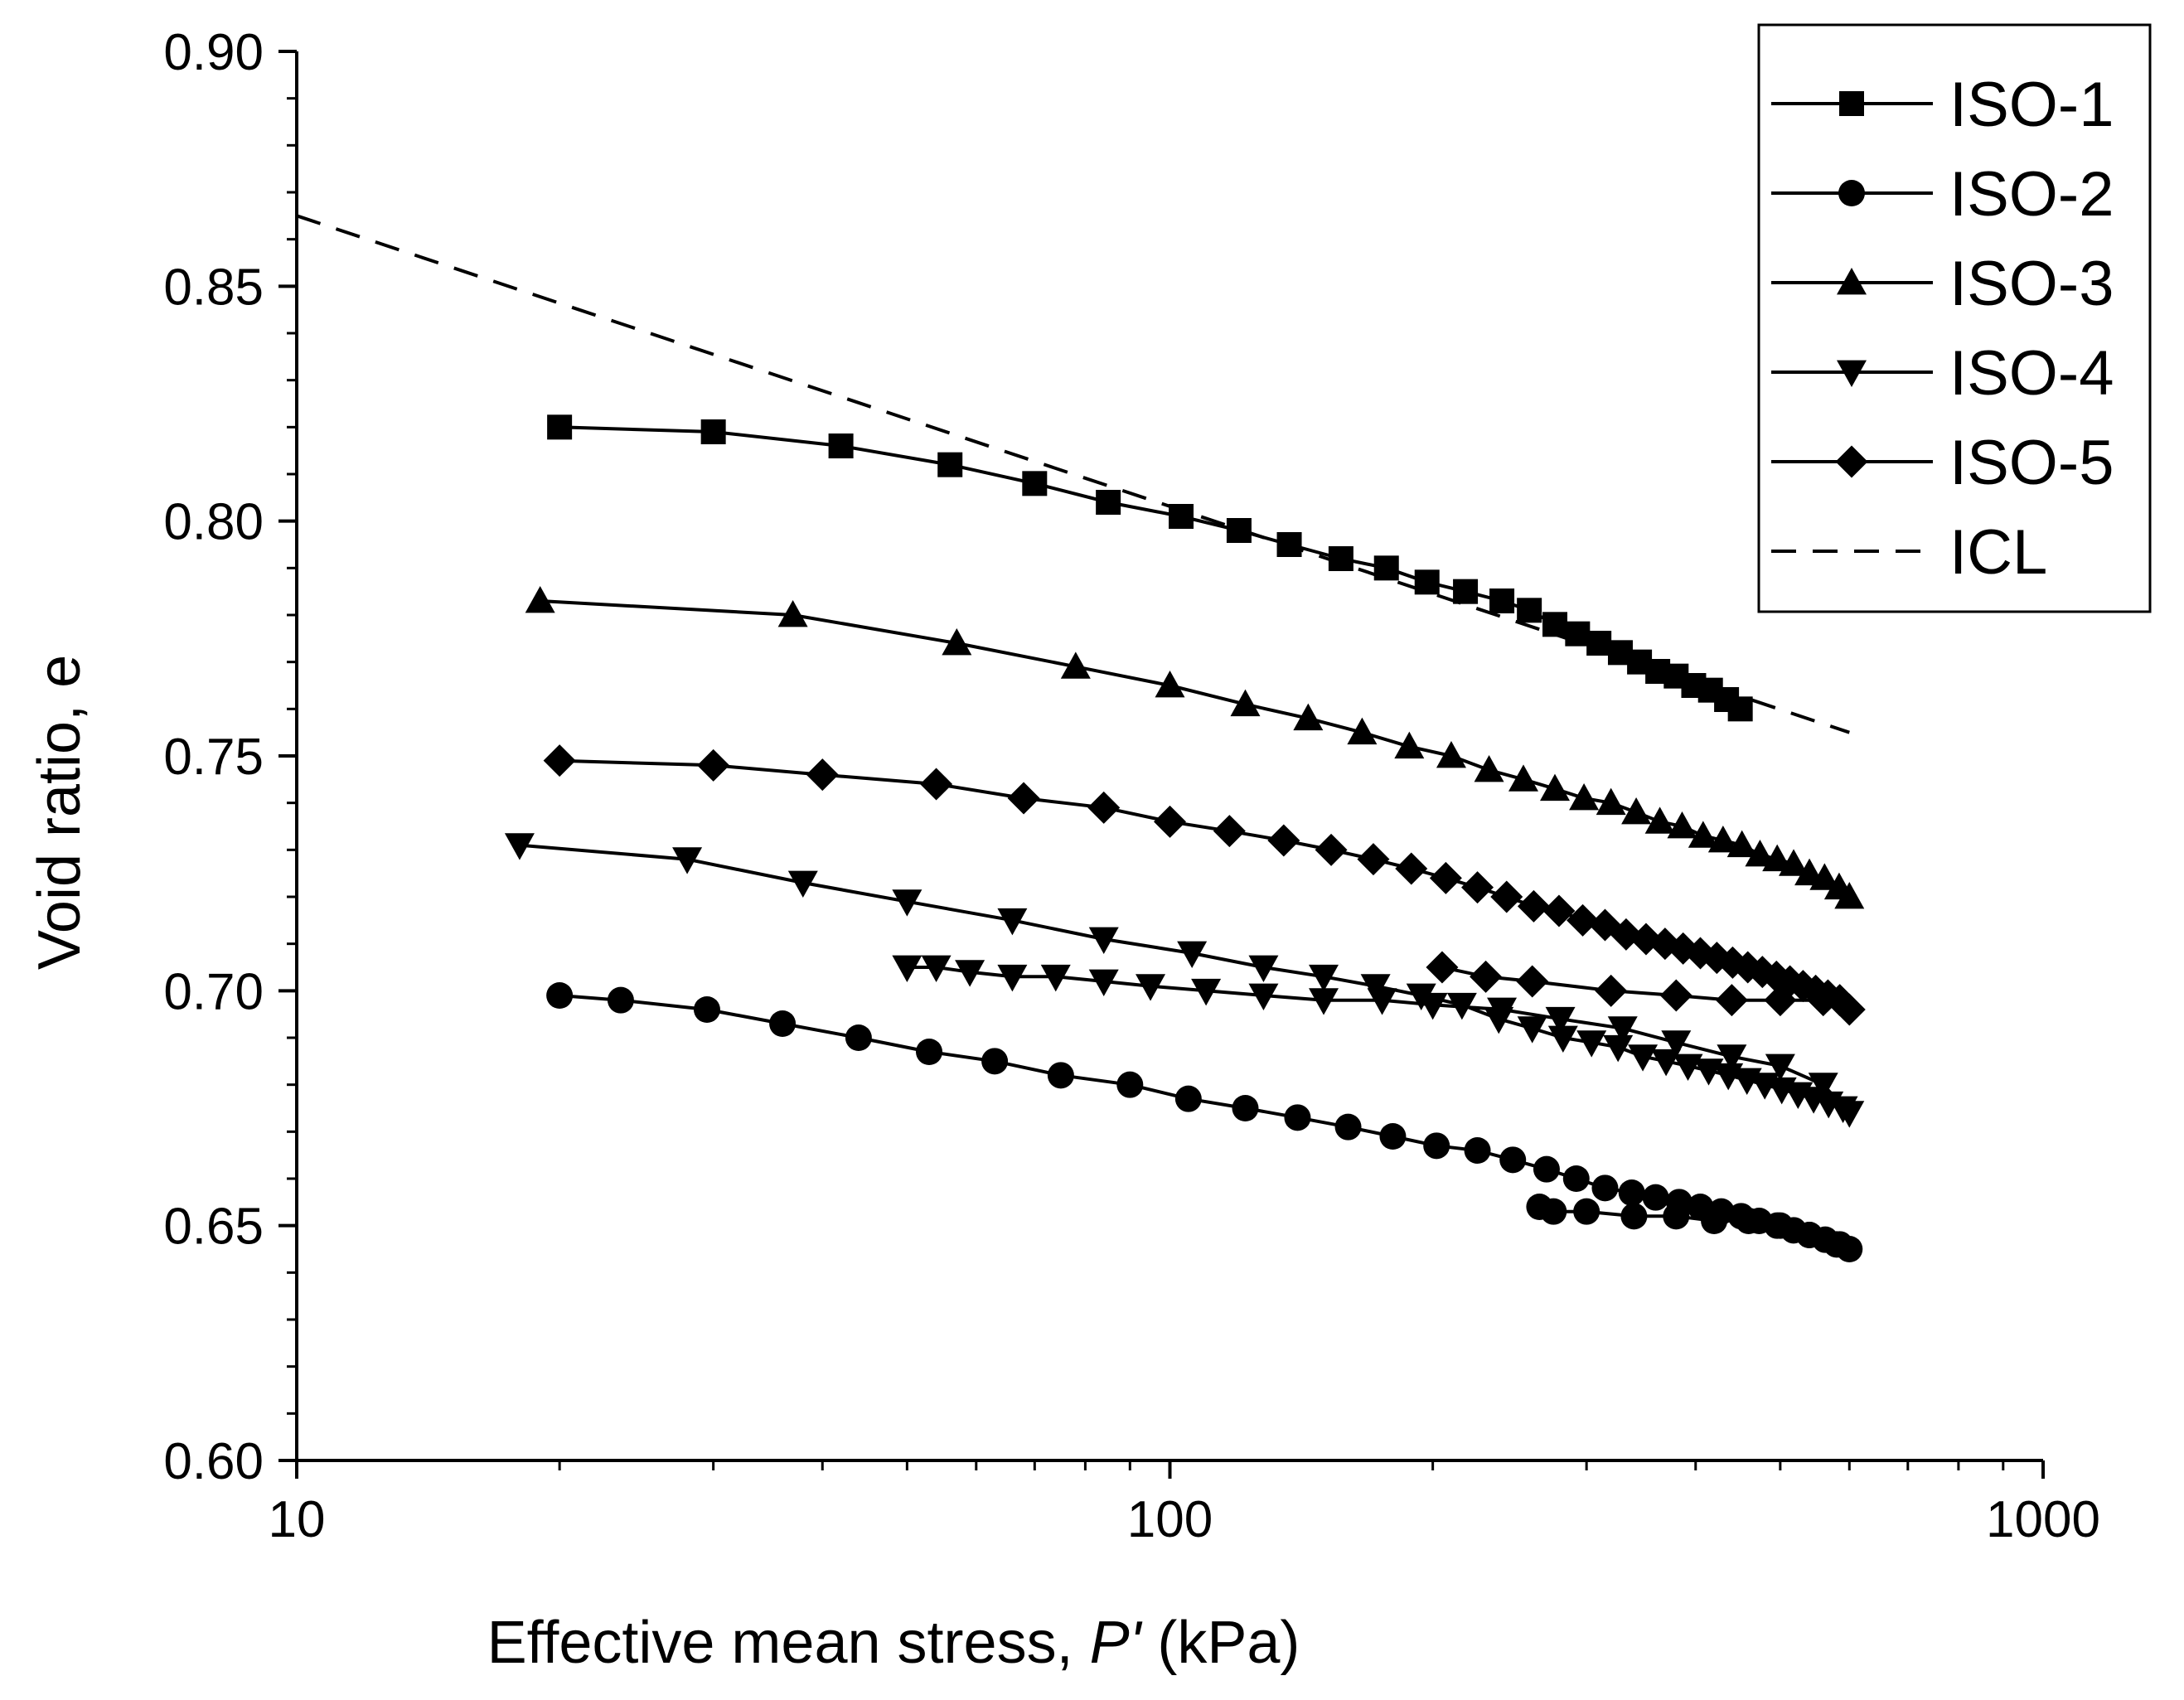 The width and height of the screenshot is (2184, 1700). I want to click on legend-label: ISO-2, so click(2031, 195).